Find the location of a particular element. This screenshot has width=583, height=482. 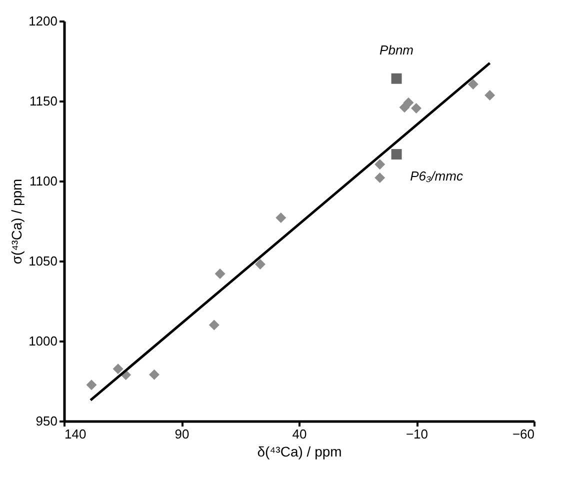

y-axis-title: σ(⁴³Ca) / ppm is located at coordinates (16, 221).